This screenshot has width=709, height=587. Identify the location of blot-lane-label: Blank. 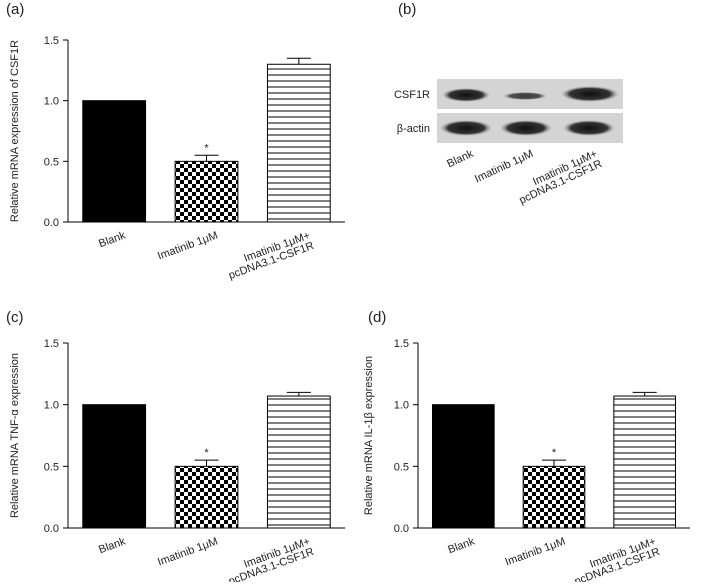
(460, 159).